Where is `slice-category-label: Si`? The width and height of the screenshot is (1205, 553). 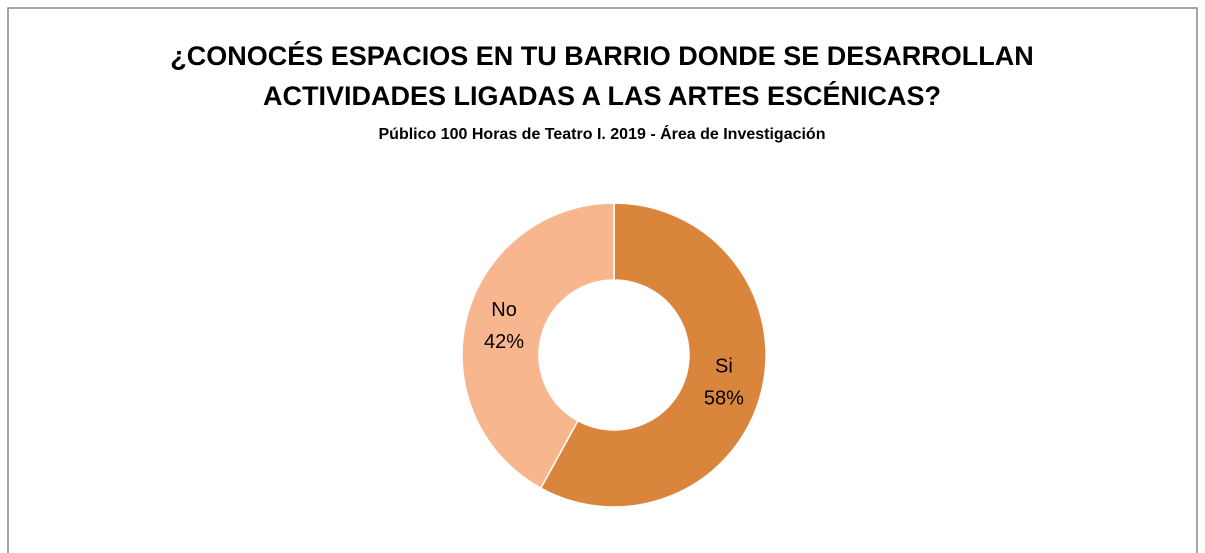
slice-category-label: Si is located at coordinates (724, 367).